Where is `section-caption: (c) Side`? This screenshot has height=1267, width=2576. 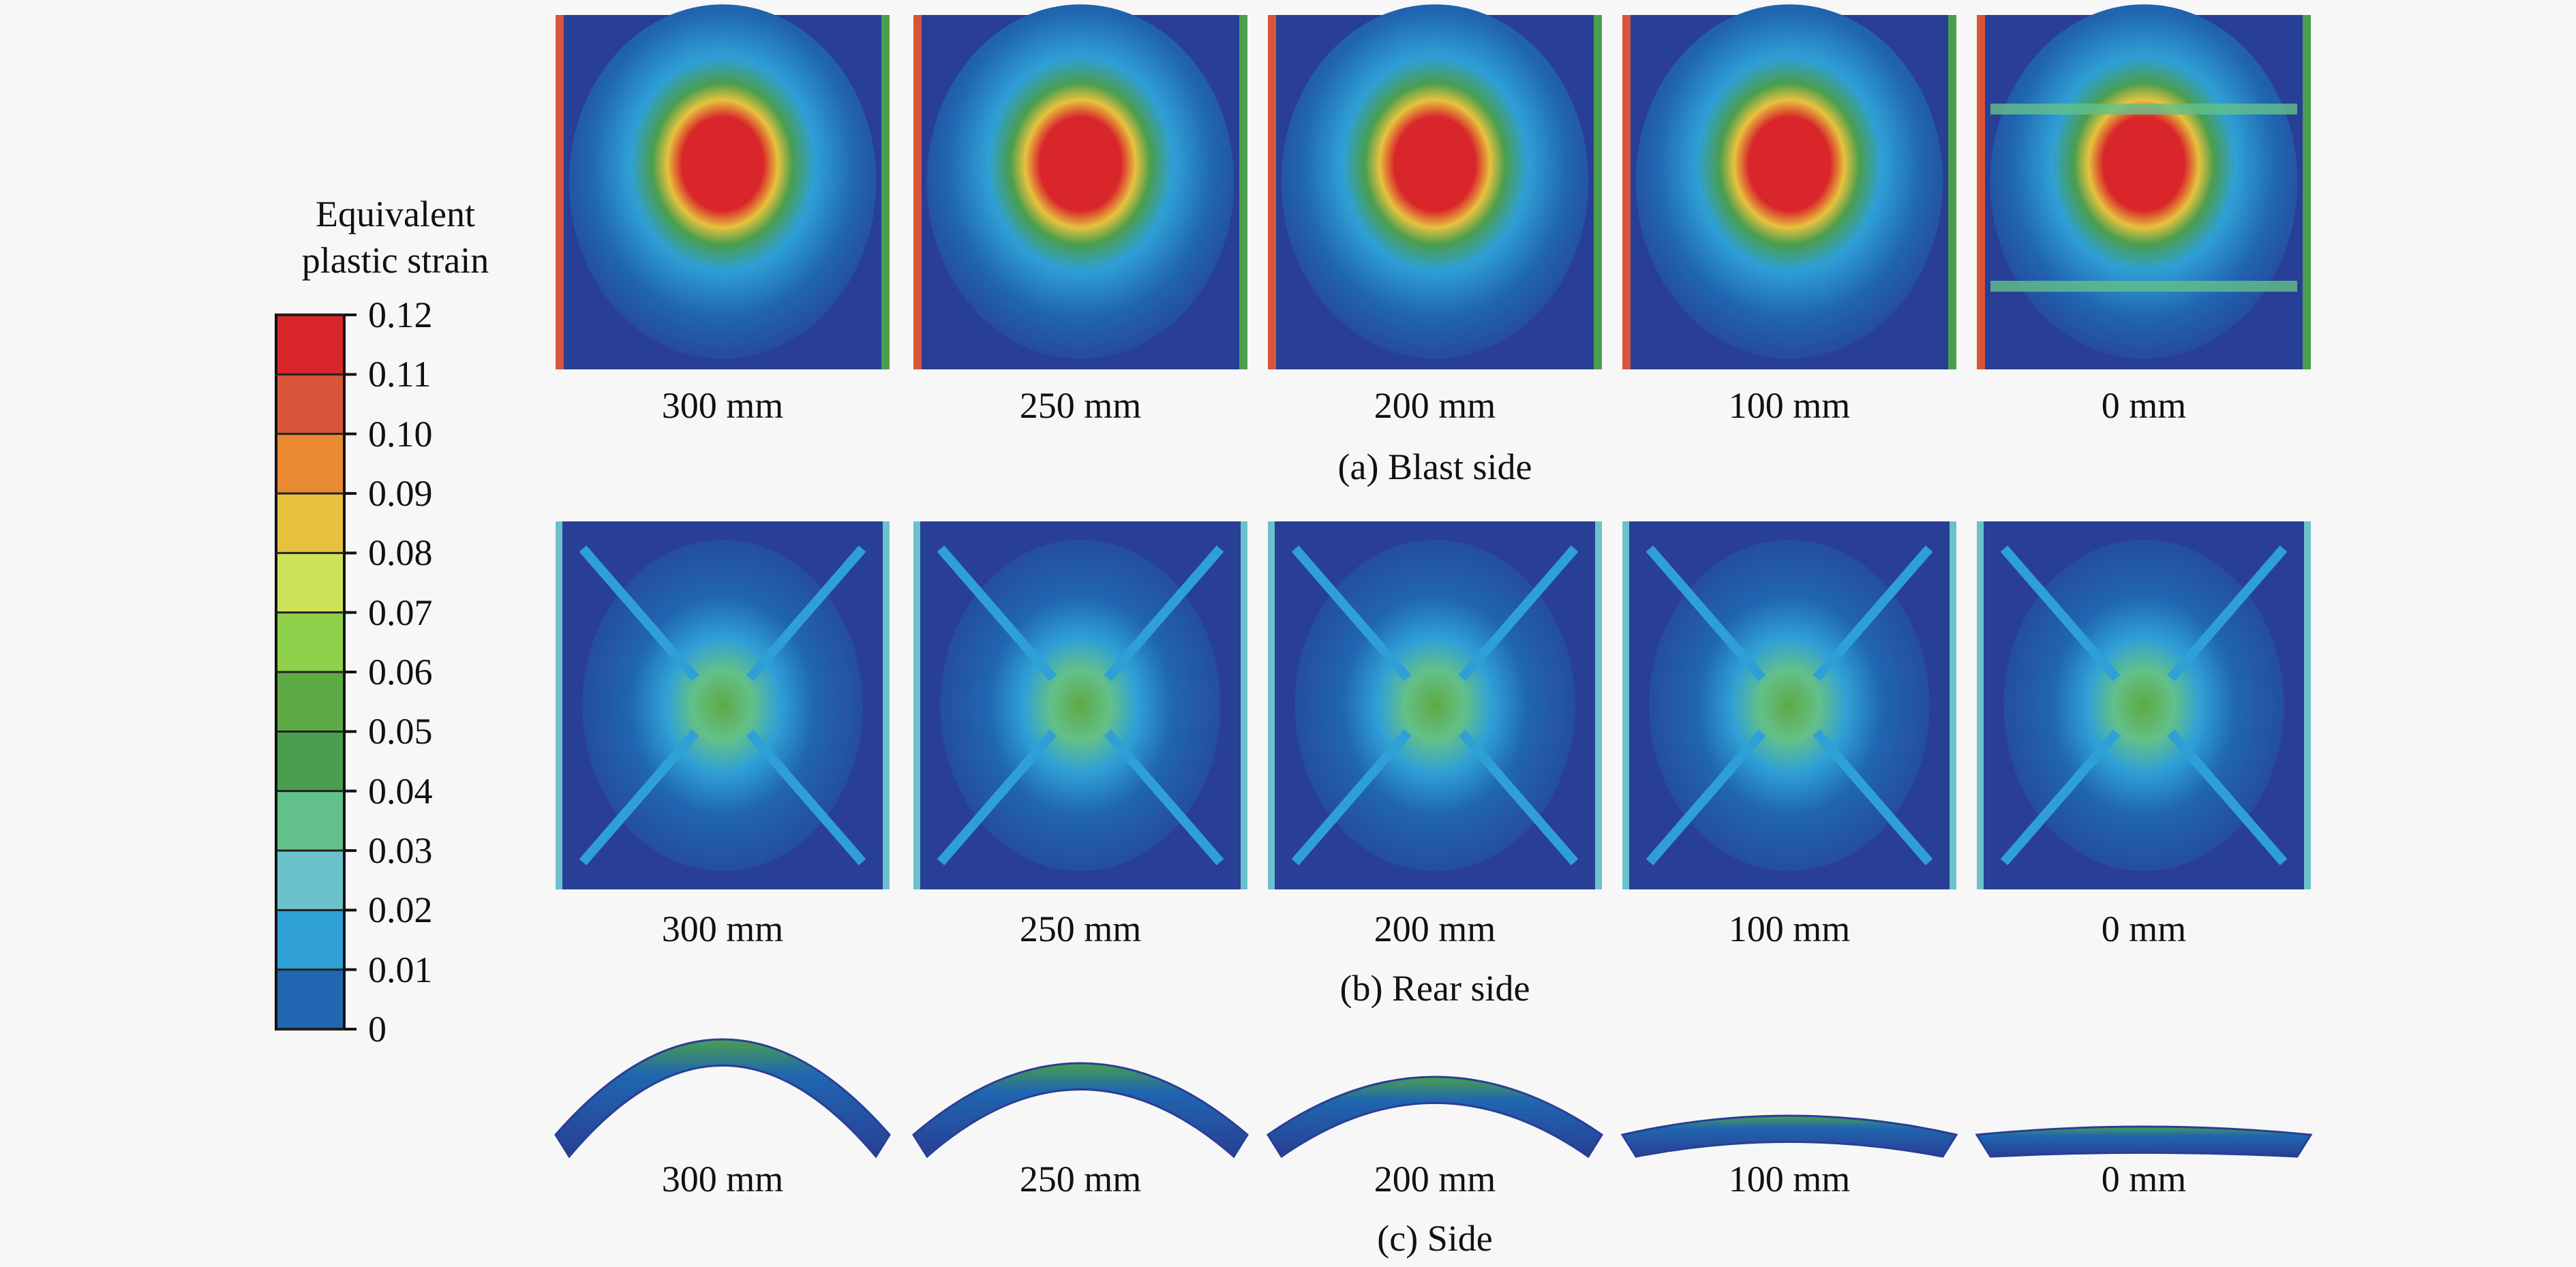
section-caption: (c) Side is located at coordinates (1435, 1238).